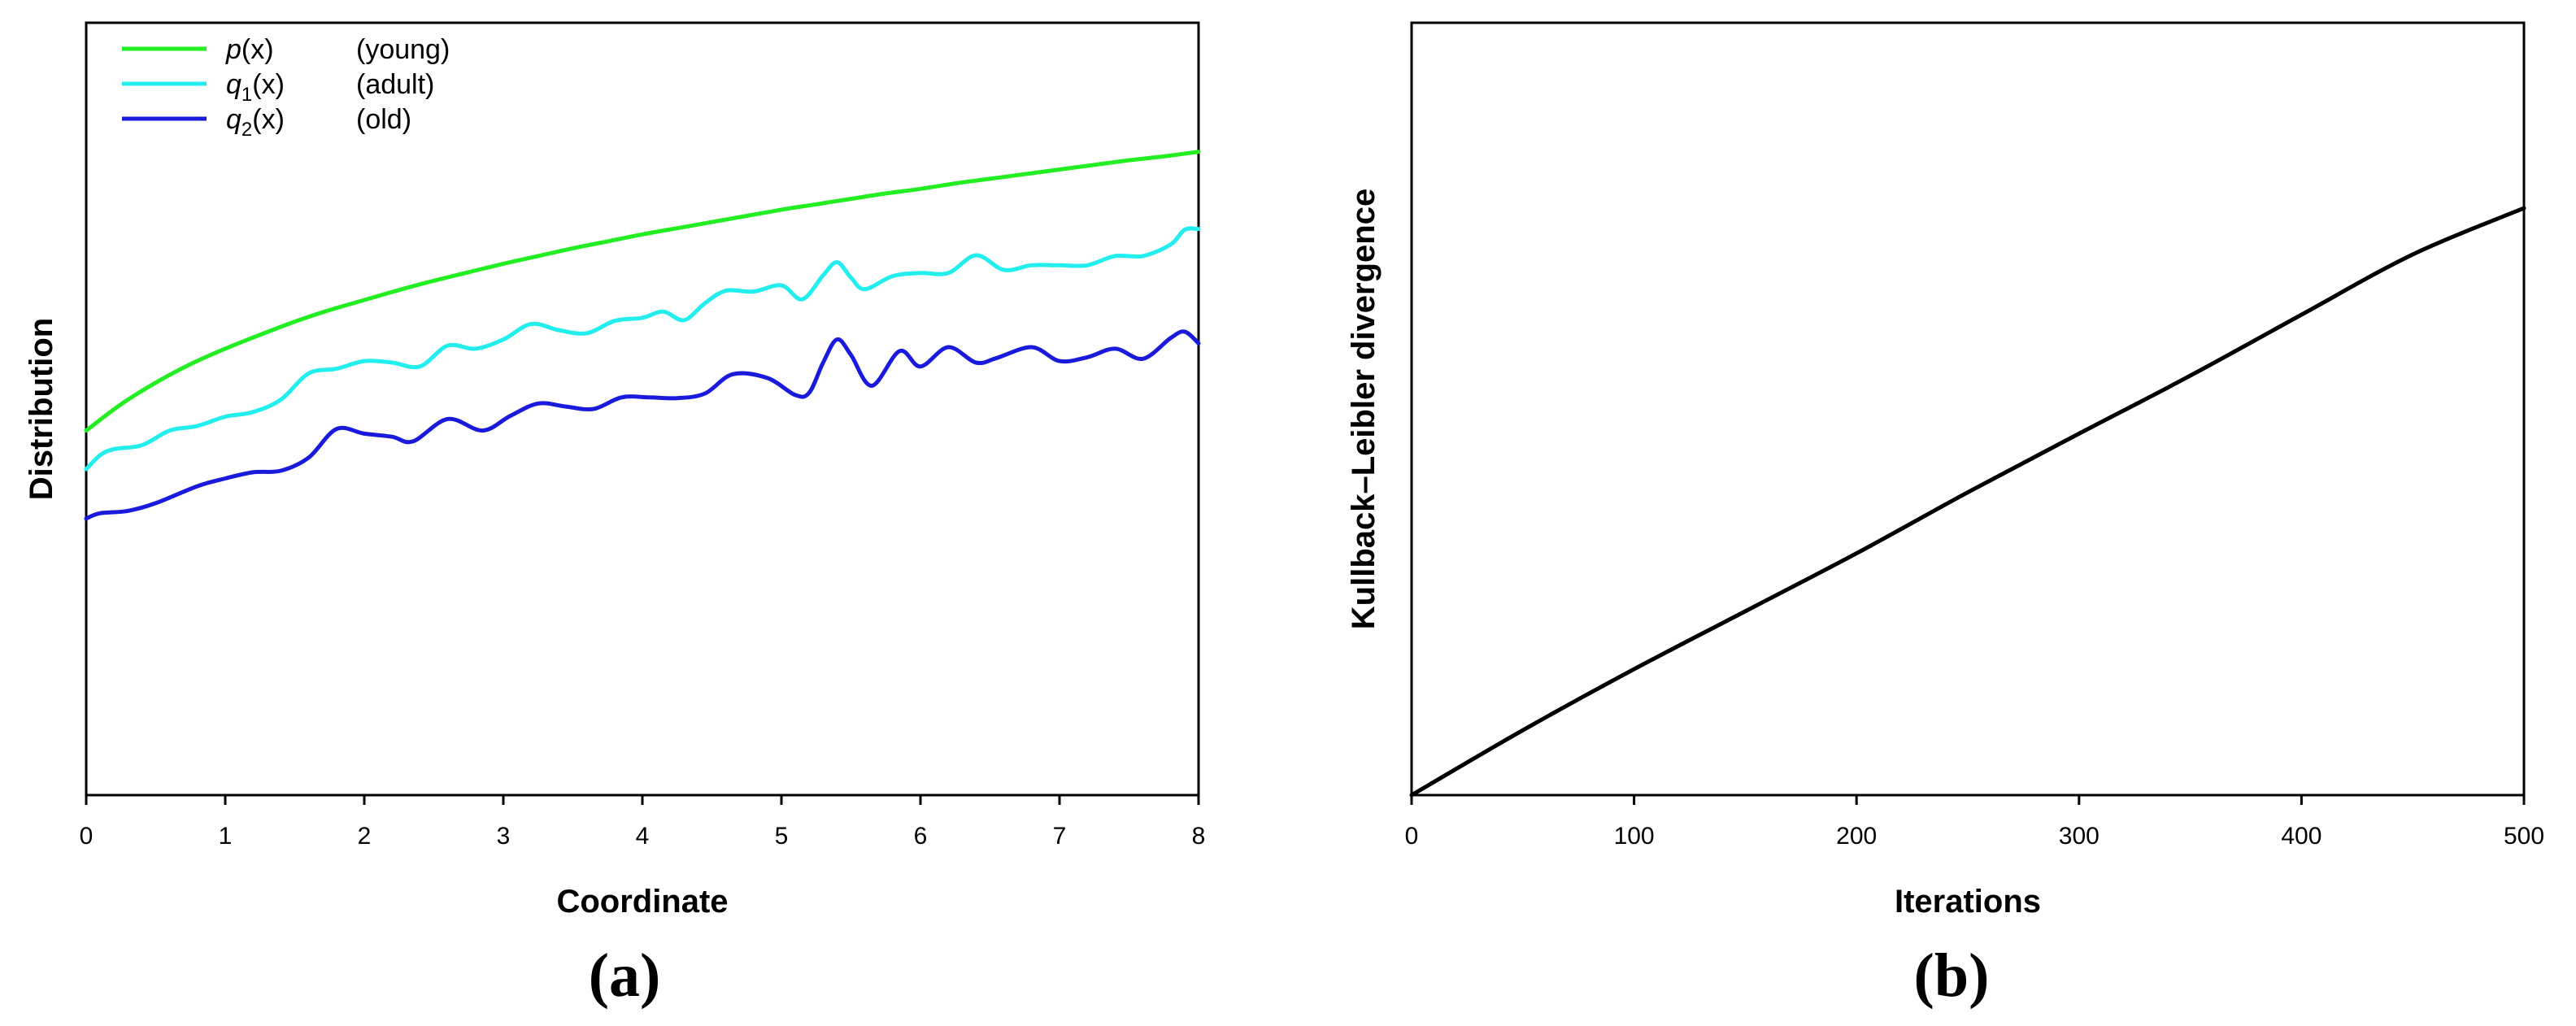  What do you see at coordinates (921, 837) in the screenshot?
I see `panel-a-x-tick-label: 6` at bounding box center [921, 837].